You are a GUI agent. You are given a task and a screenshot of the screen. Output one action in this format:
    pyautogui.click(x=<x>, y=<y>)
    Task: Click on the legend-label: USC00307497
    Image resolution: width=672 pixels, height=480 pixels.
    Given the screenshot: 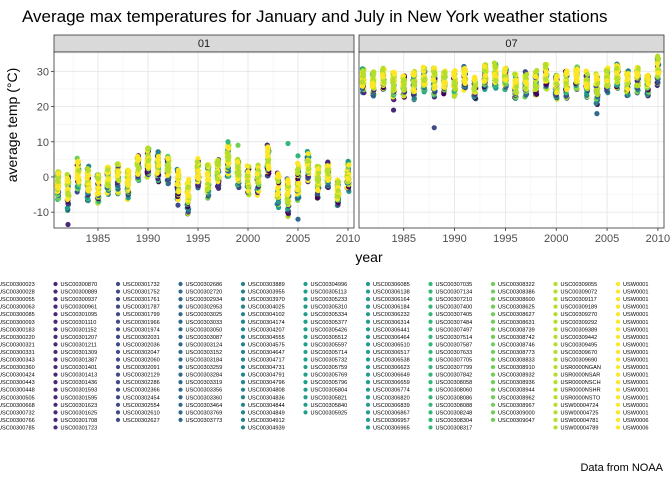 What is the action you would take?
    pyautogui.click(x=454, y=330)
    